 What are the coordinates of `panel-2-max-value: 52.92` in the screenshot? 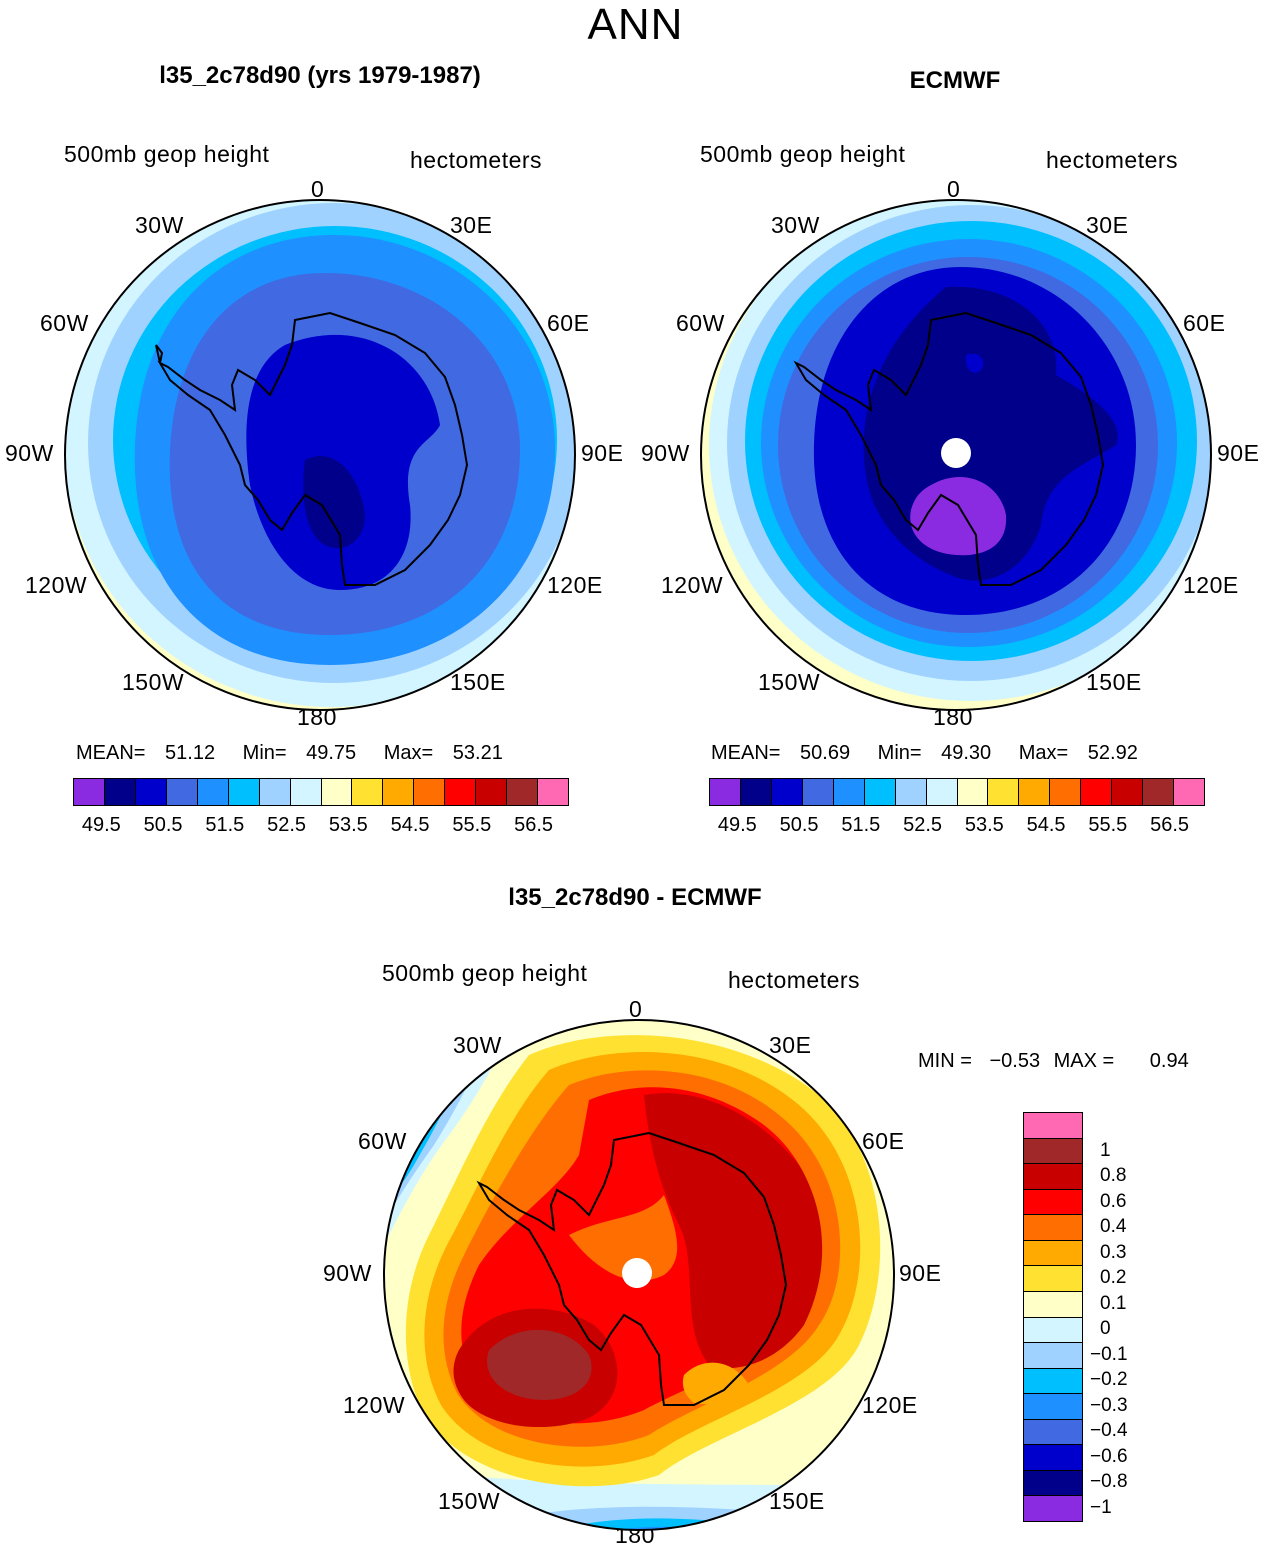 It's located at (1112, 753).